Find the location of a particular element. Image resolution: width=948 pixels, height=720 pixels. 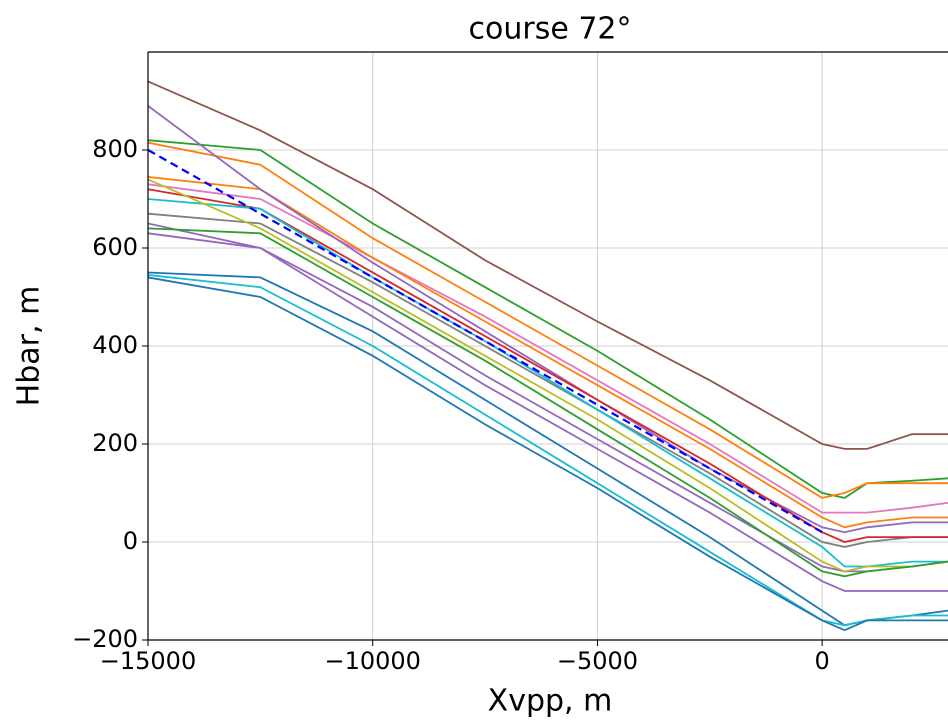

x-tick-label: −15000 is located at coordinates (148, 661).